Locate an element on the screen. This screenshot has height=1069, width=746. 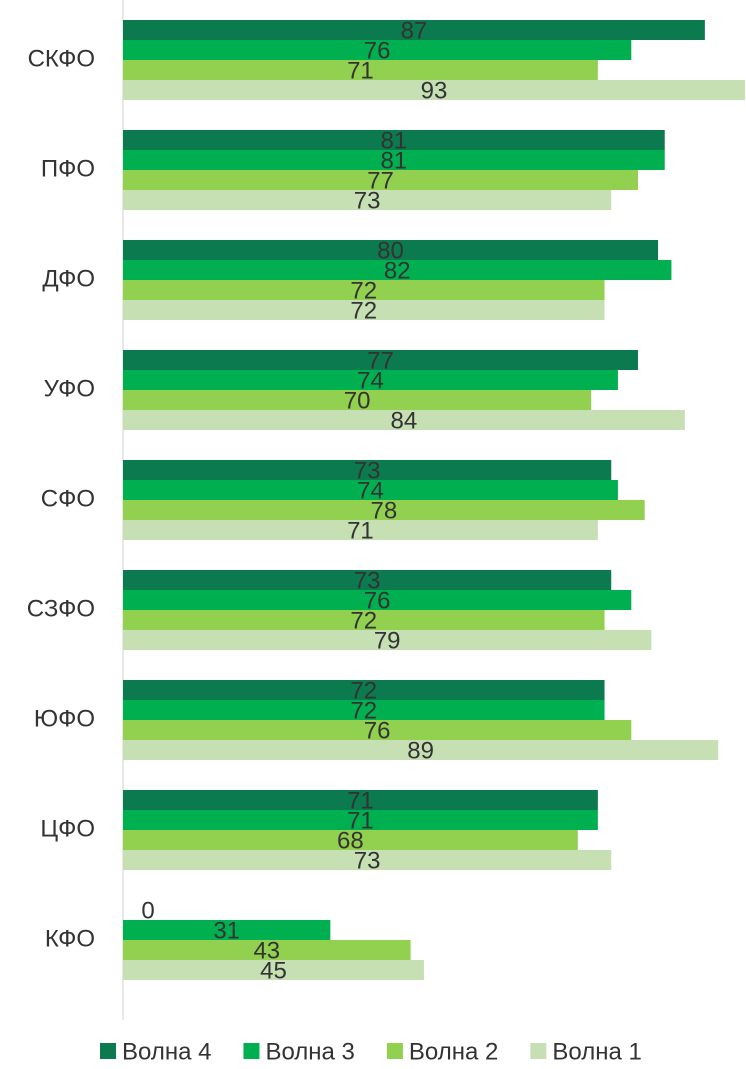
data-label: 89 is located at coordinates (420, 750).